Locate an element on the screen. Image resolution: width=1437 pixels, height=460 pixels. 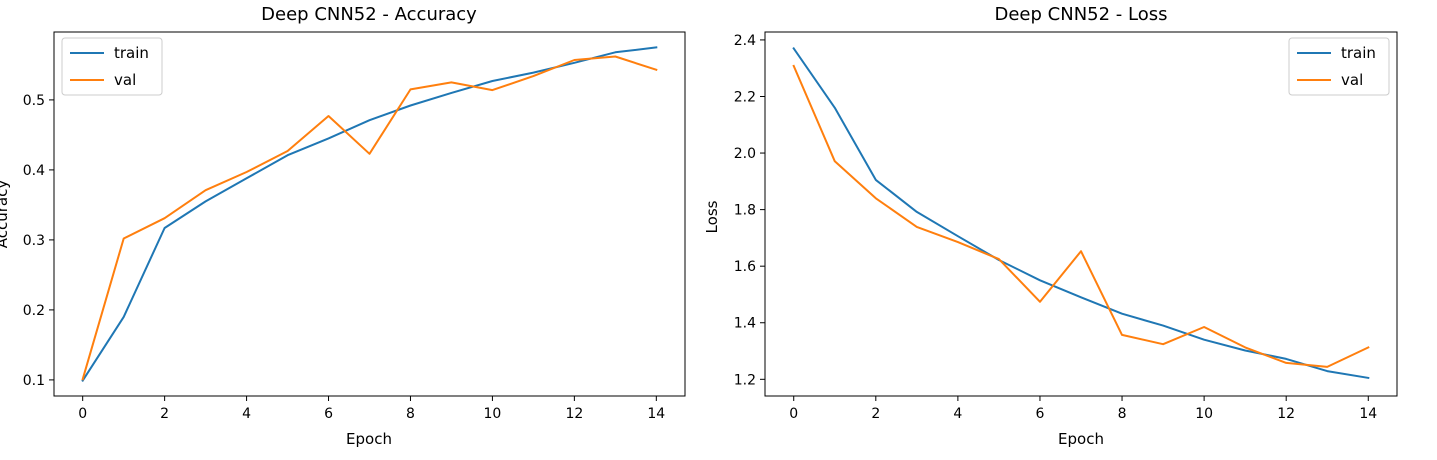
chart-title: Deep CNN52 - Accuracy is located at coordinates (369, 14).